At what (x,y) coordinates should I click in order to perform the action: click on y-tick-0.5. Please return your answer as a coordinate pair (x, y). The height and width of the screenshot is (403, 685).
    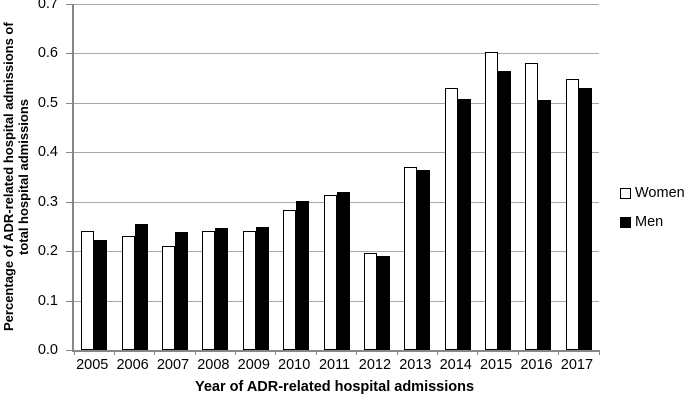
    Looking at the image, I should click on (69, 103).